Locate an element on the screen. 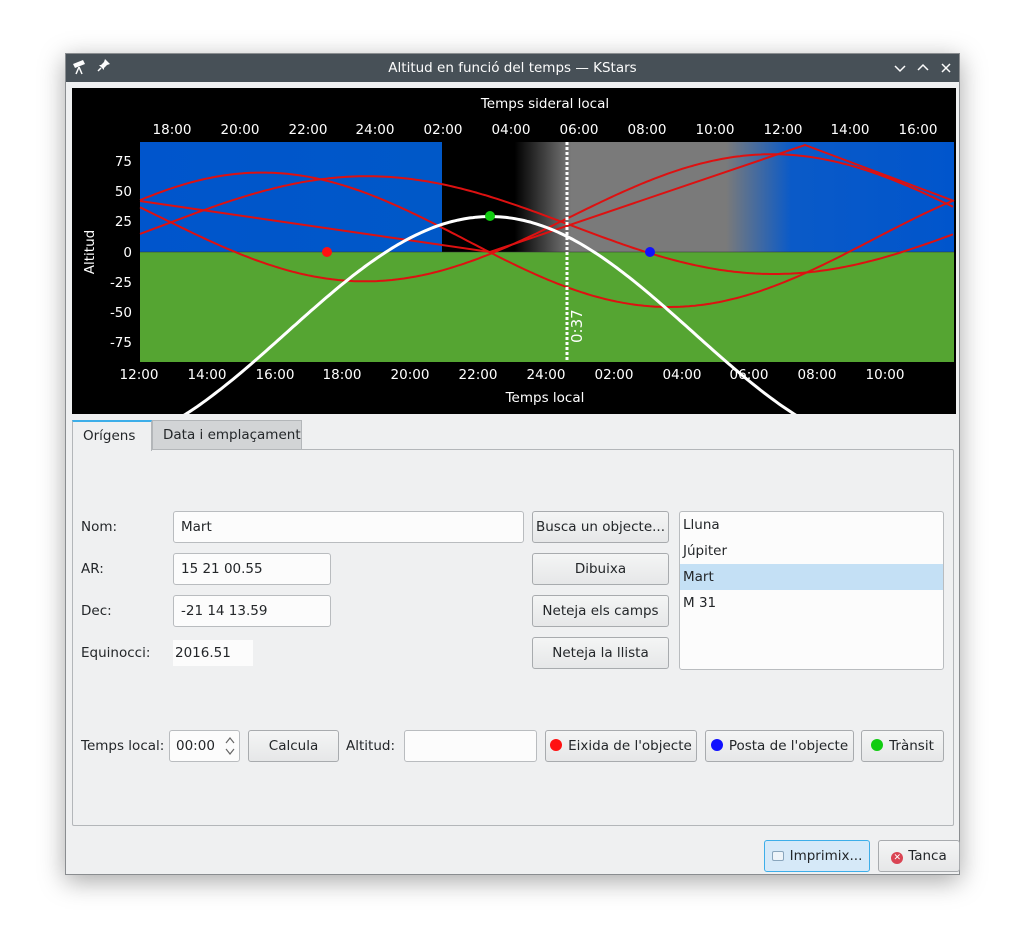 Image resolution: width=1025 pixels, height=952 pixels. bottom-tick: 16:00 is located at coordinates (275, 375).